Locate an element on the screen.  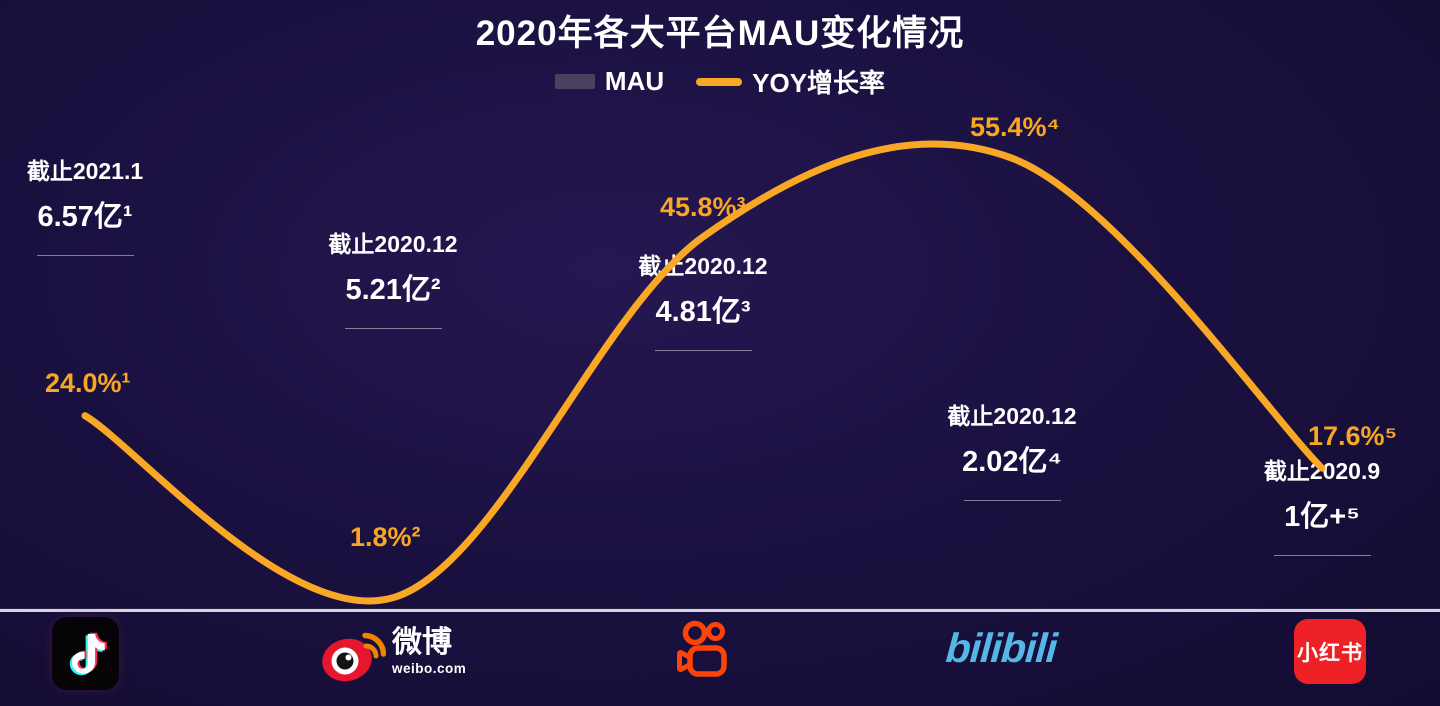
platform-group-xiaohongshu: 截止2020.9 1亿+⁵ is located at coordinates (1322, 531).